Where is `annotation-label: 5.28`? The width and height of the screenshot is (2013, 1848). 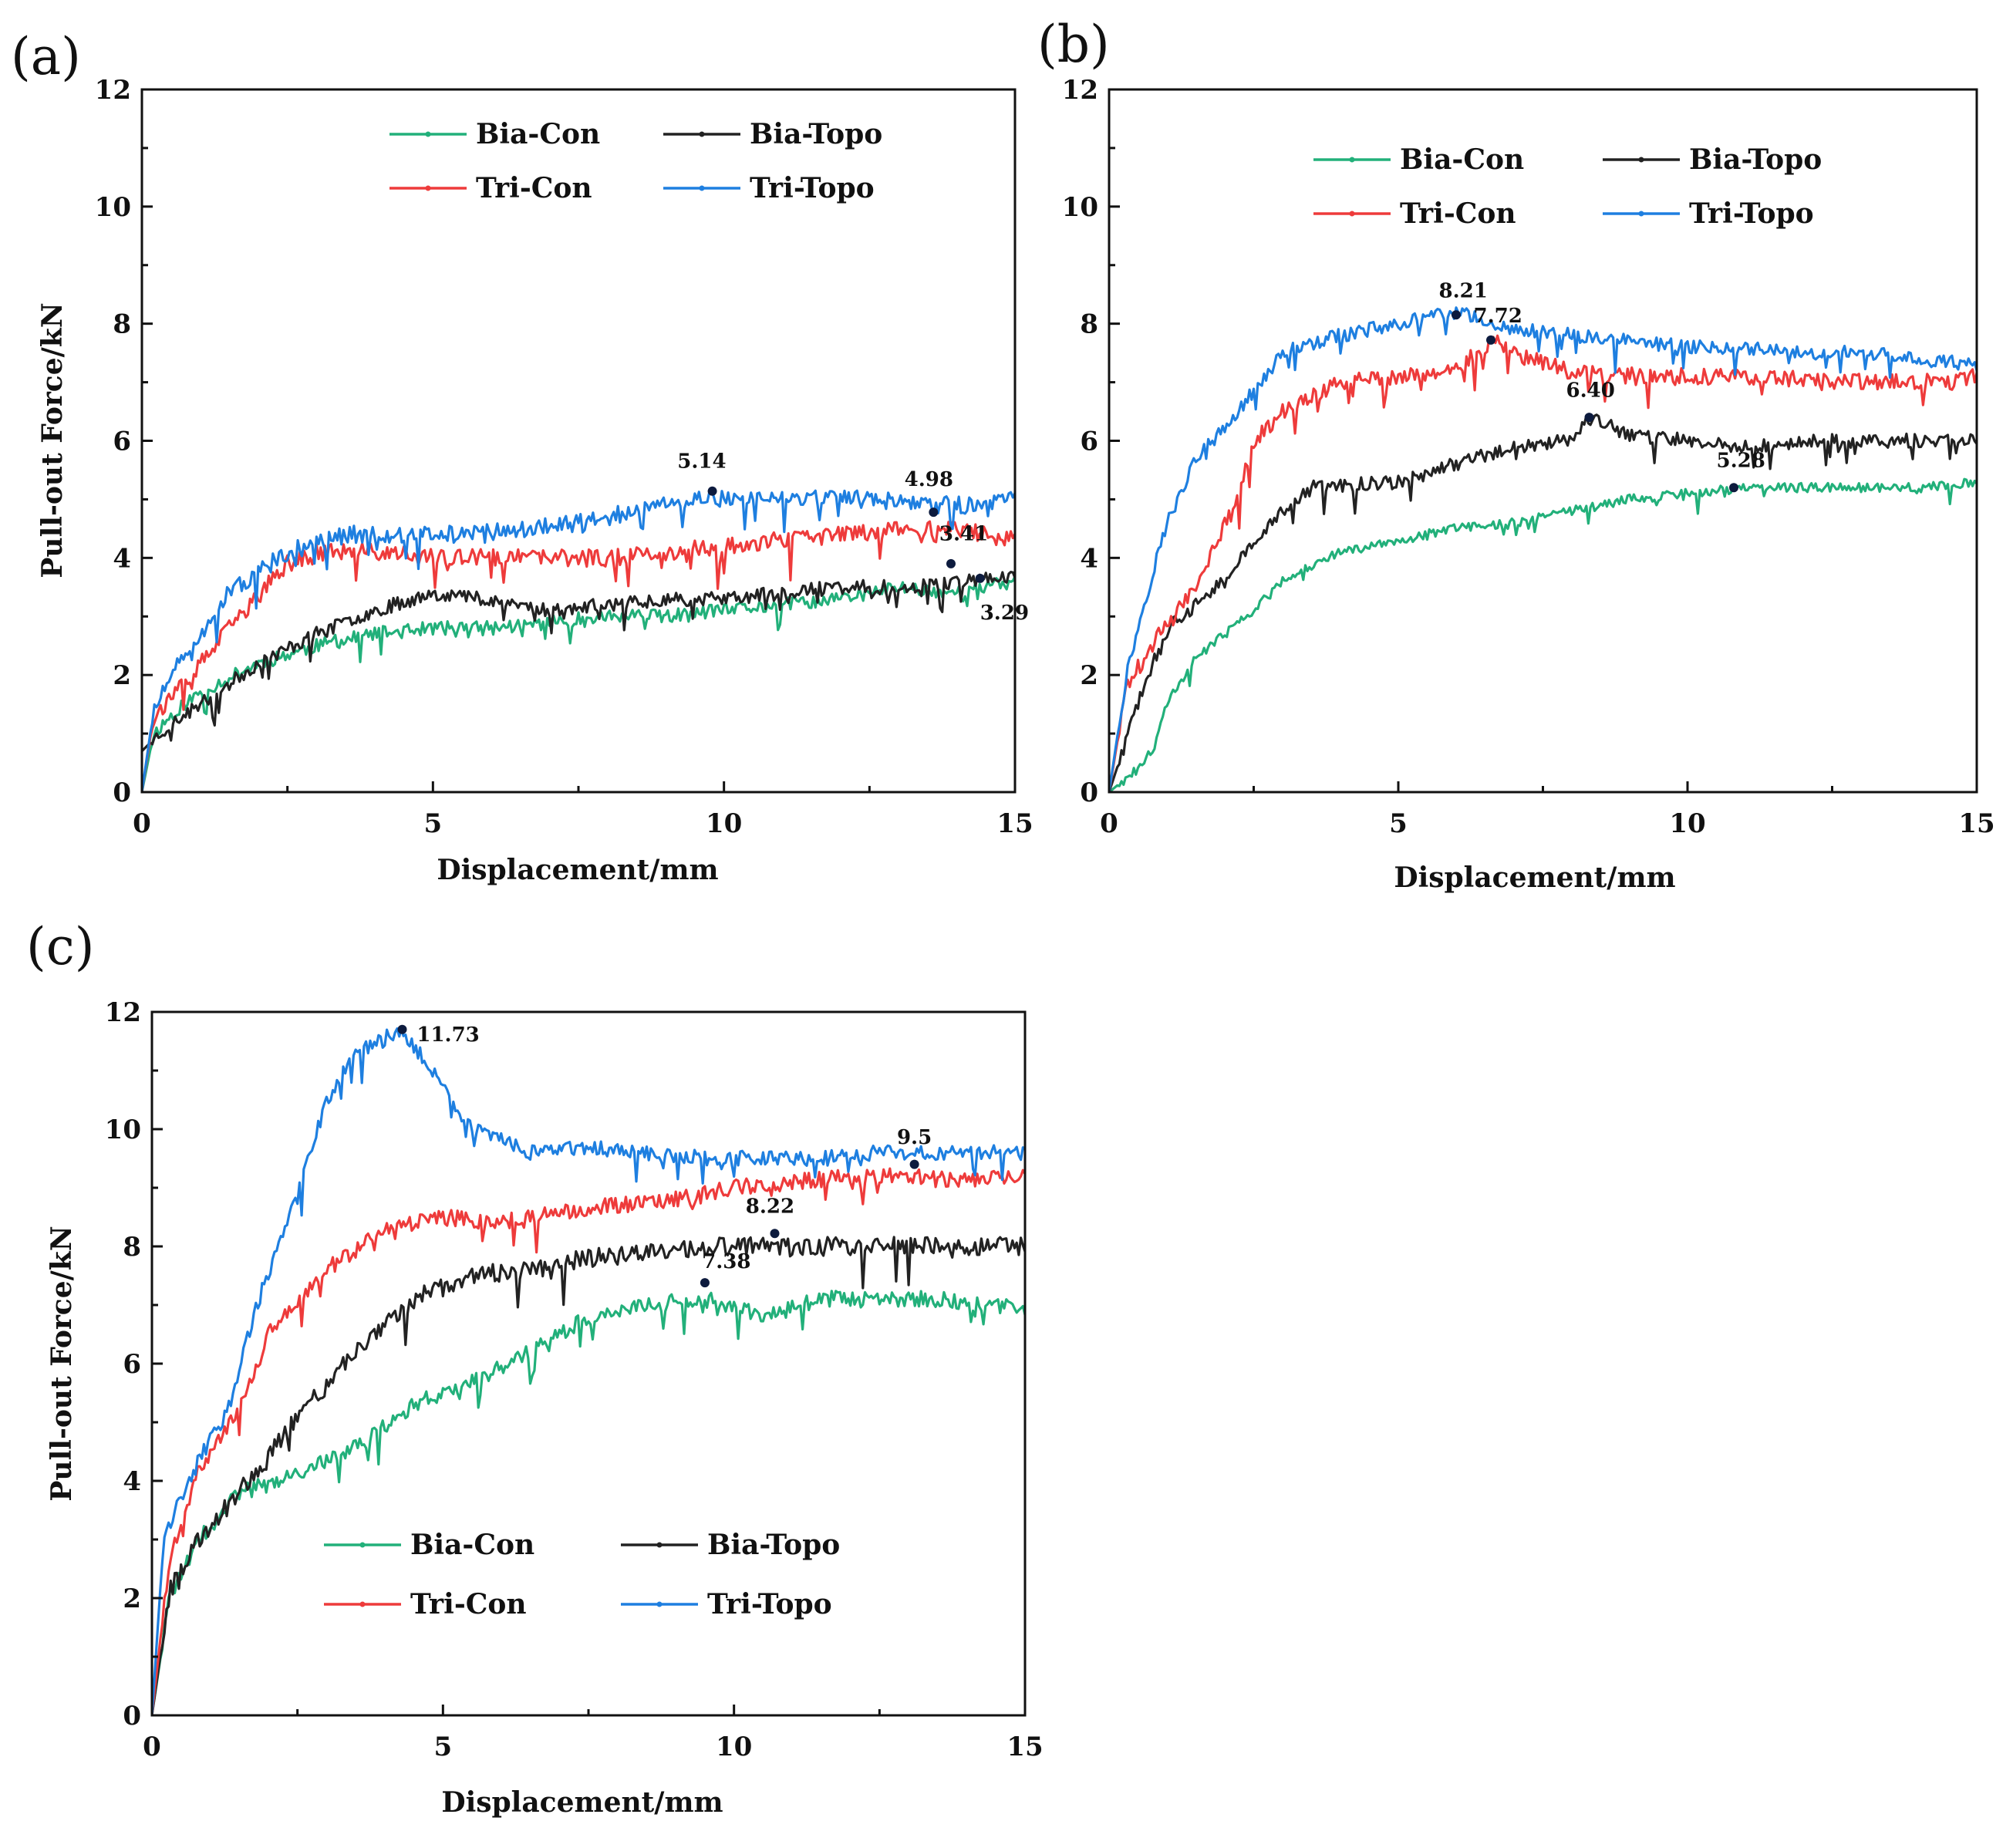
annotation-label: 5.28 is located at coordinates (1741, 461).